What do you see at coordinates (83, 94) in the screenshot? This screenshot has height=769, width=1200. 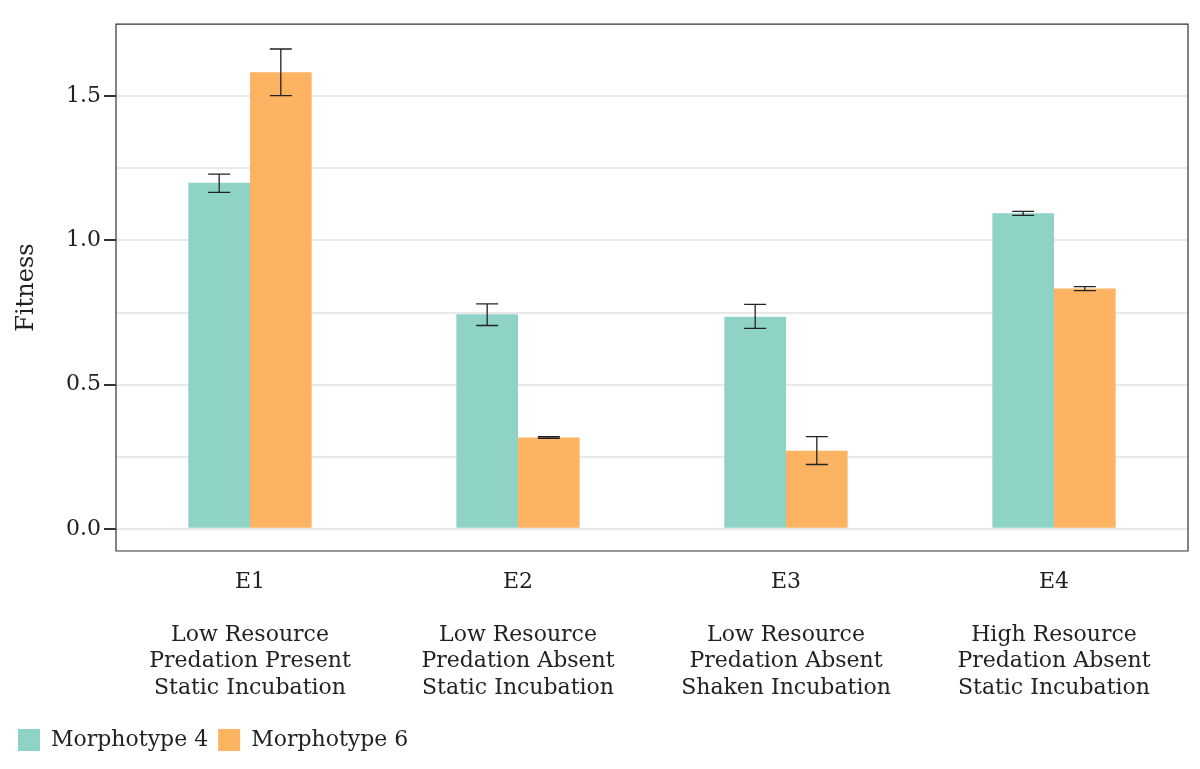 I see `y-tick-label: 1.5` at bounding box center [83, 94].